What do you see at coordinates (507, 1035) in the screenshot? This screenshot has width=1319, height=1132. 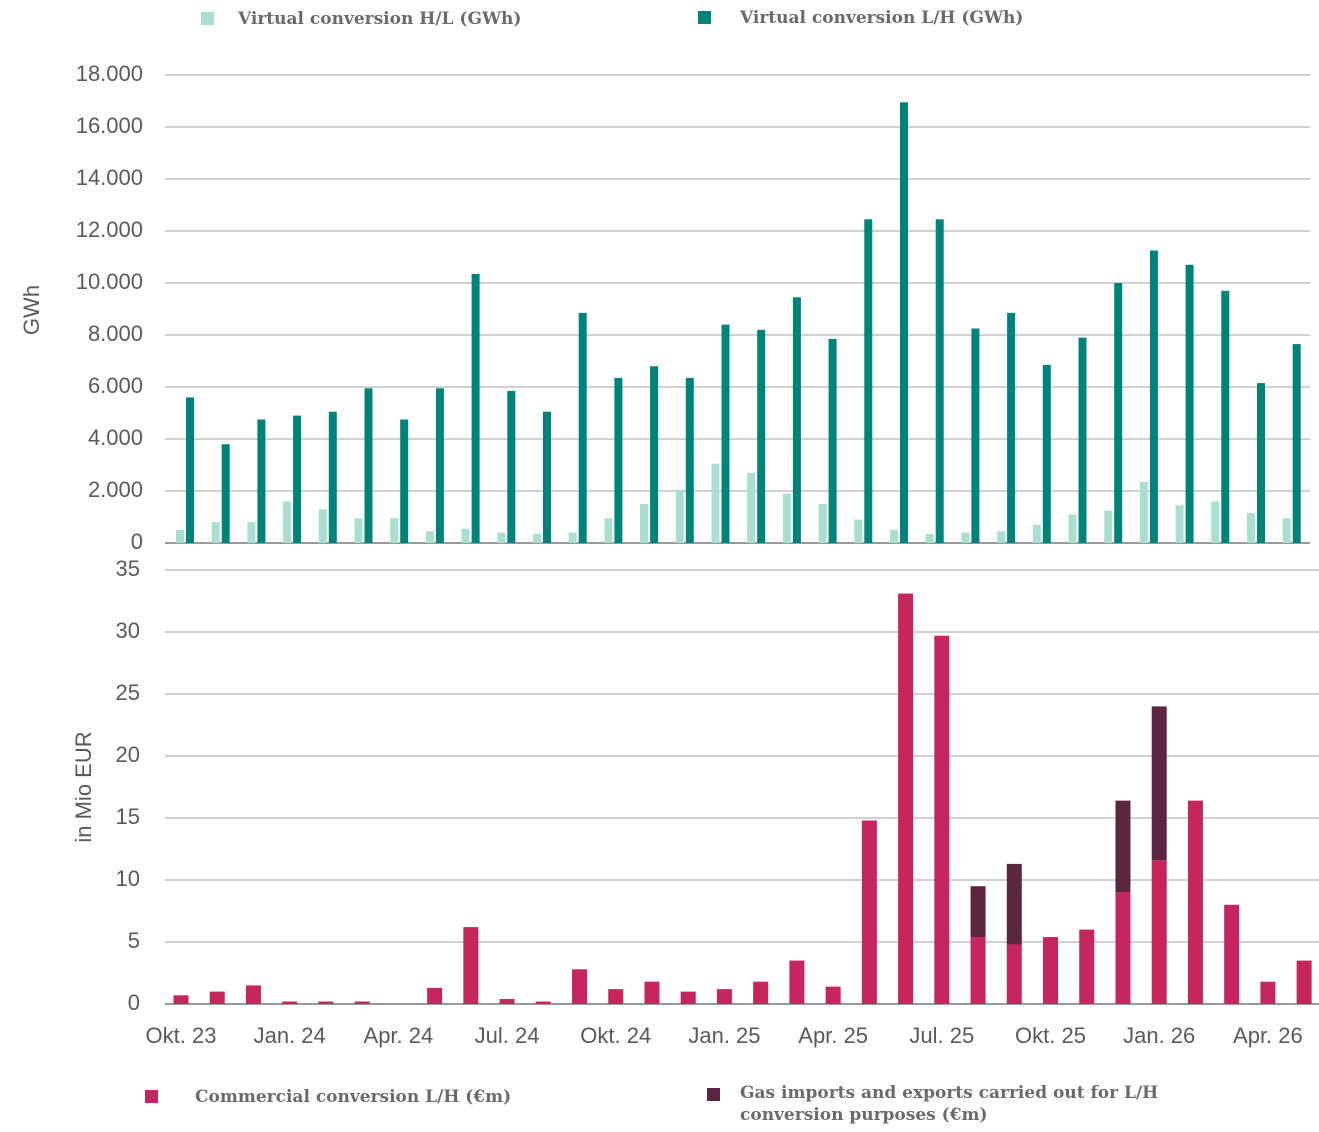 I see `x-tick-label: Jul. 24` at bounding box center [507, 1035].